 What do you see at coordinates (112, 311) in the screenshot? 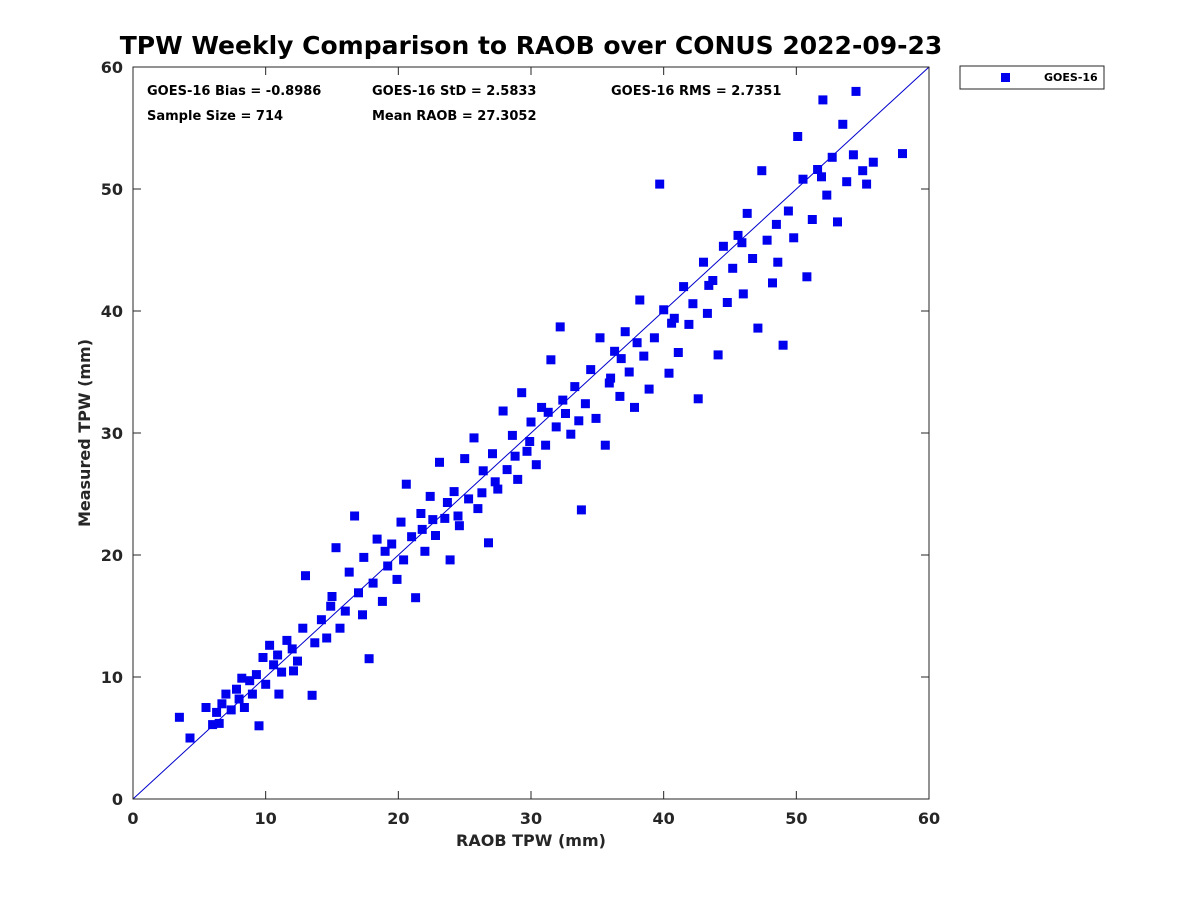
I see `y-tick-label: 40` at bounding box center [112, 311].